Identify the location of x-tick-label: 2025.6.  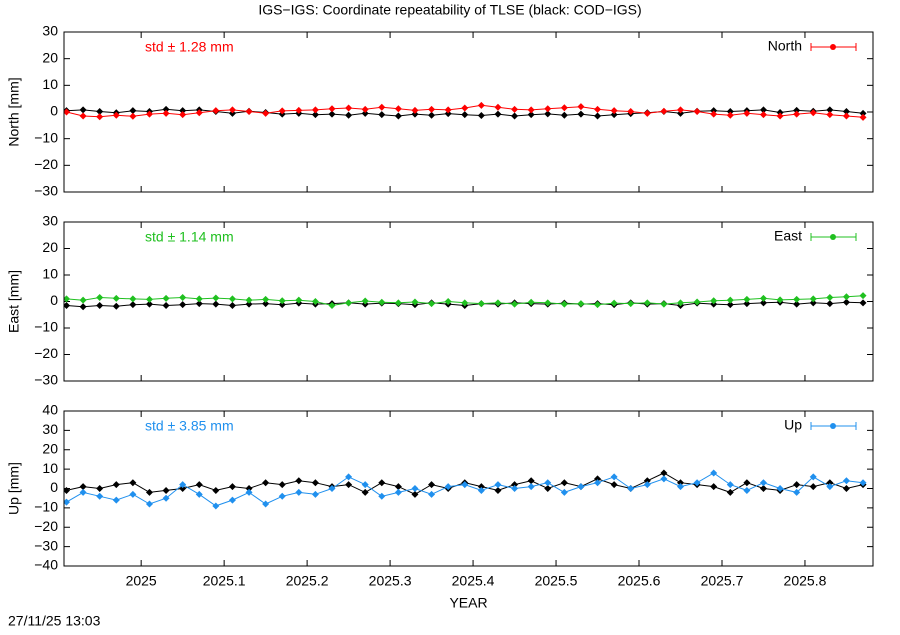
(639, 581).